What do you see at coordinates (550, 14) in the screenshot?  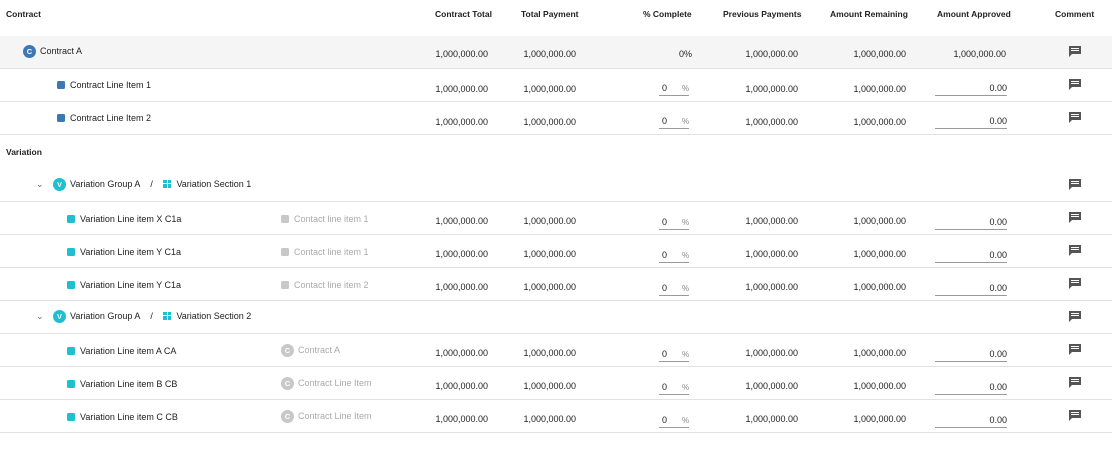 I see `header-total-payment: Total Payment` at bounding box center [550, 14].